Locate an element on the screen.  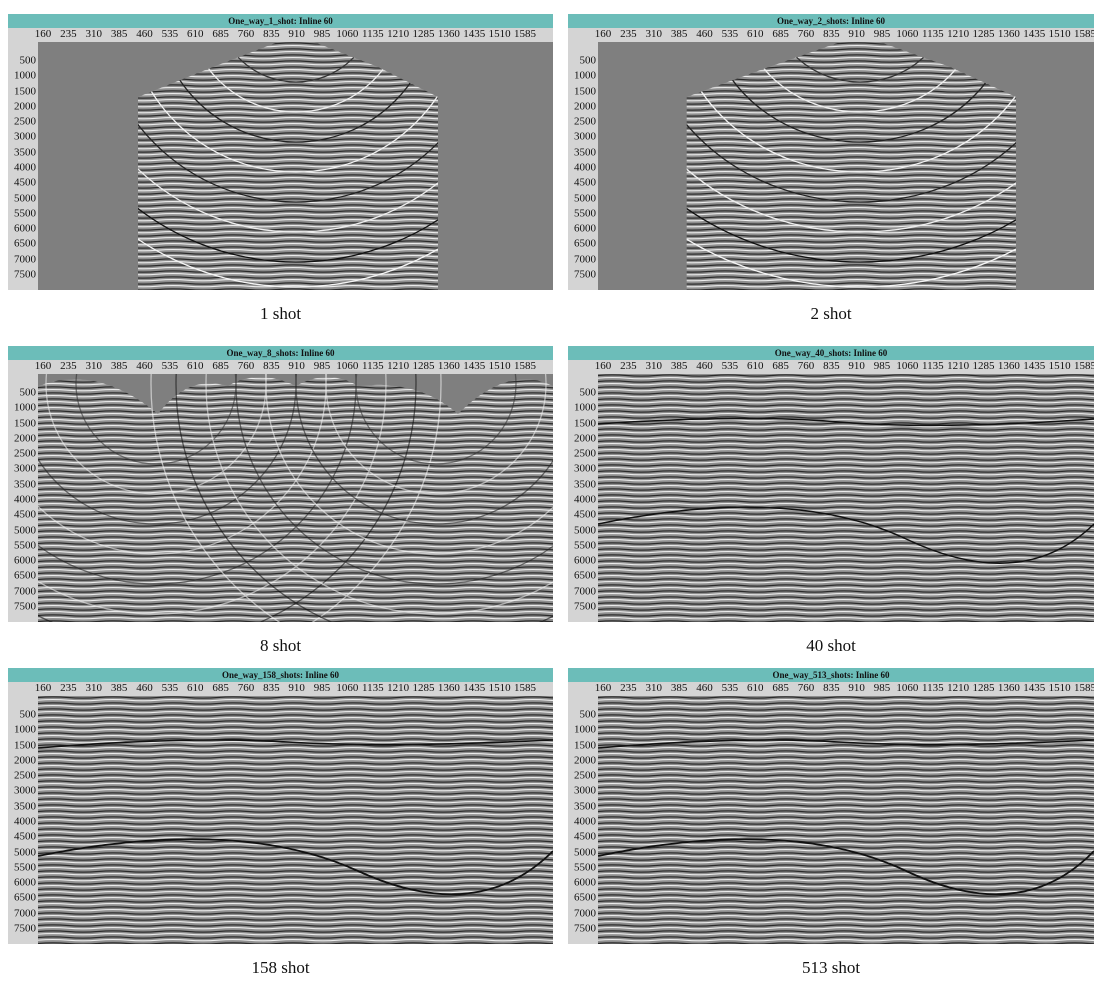
panel-title: One_way_1_shot: Inline 60 is located at coordinates (280, 21).